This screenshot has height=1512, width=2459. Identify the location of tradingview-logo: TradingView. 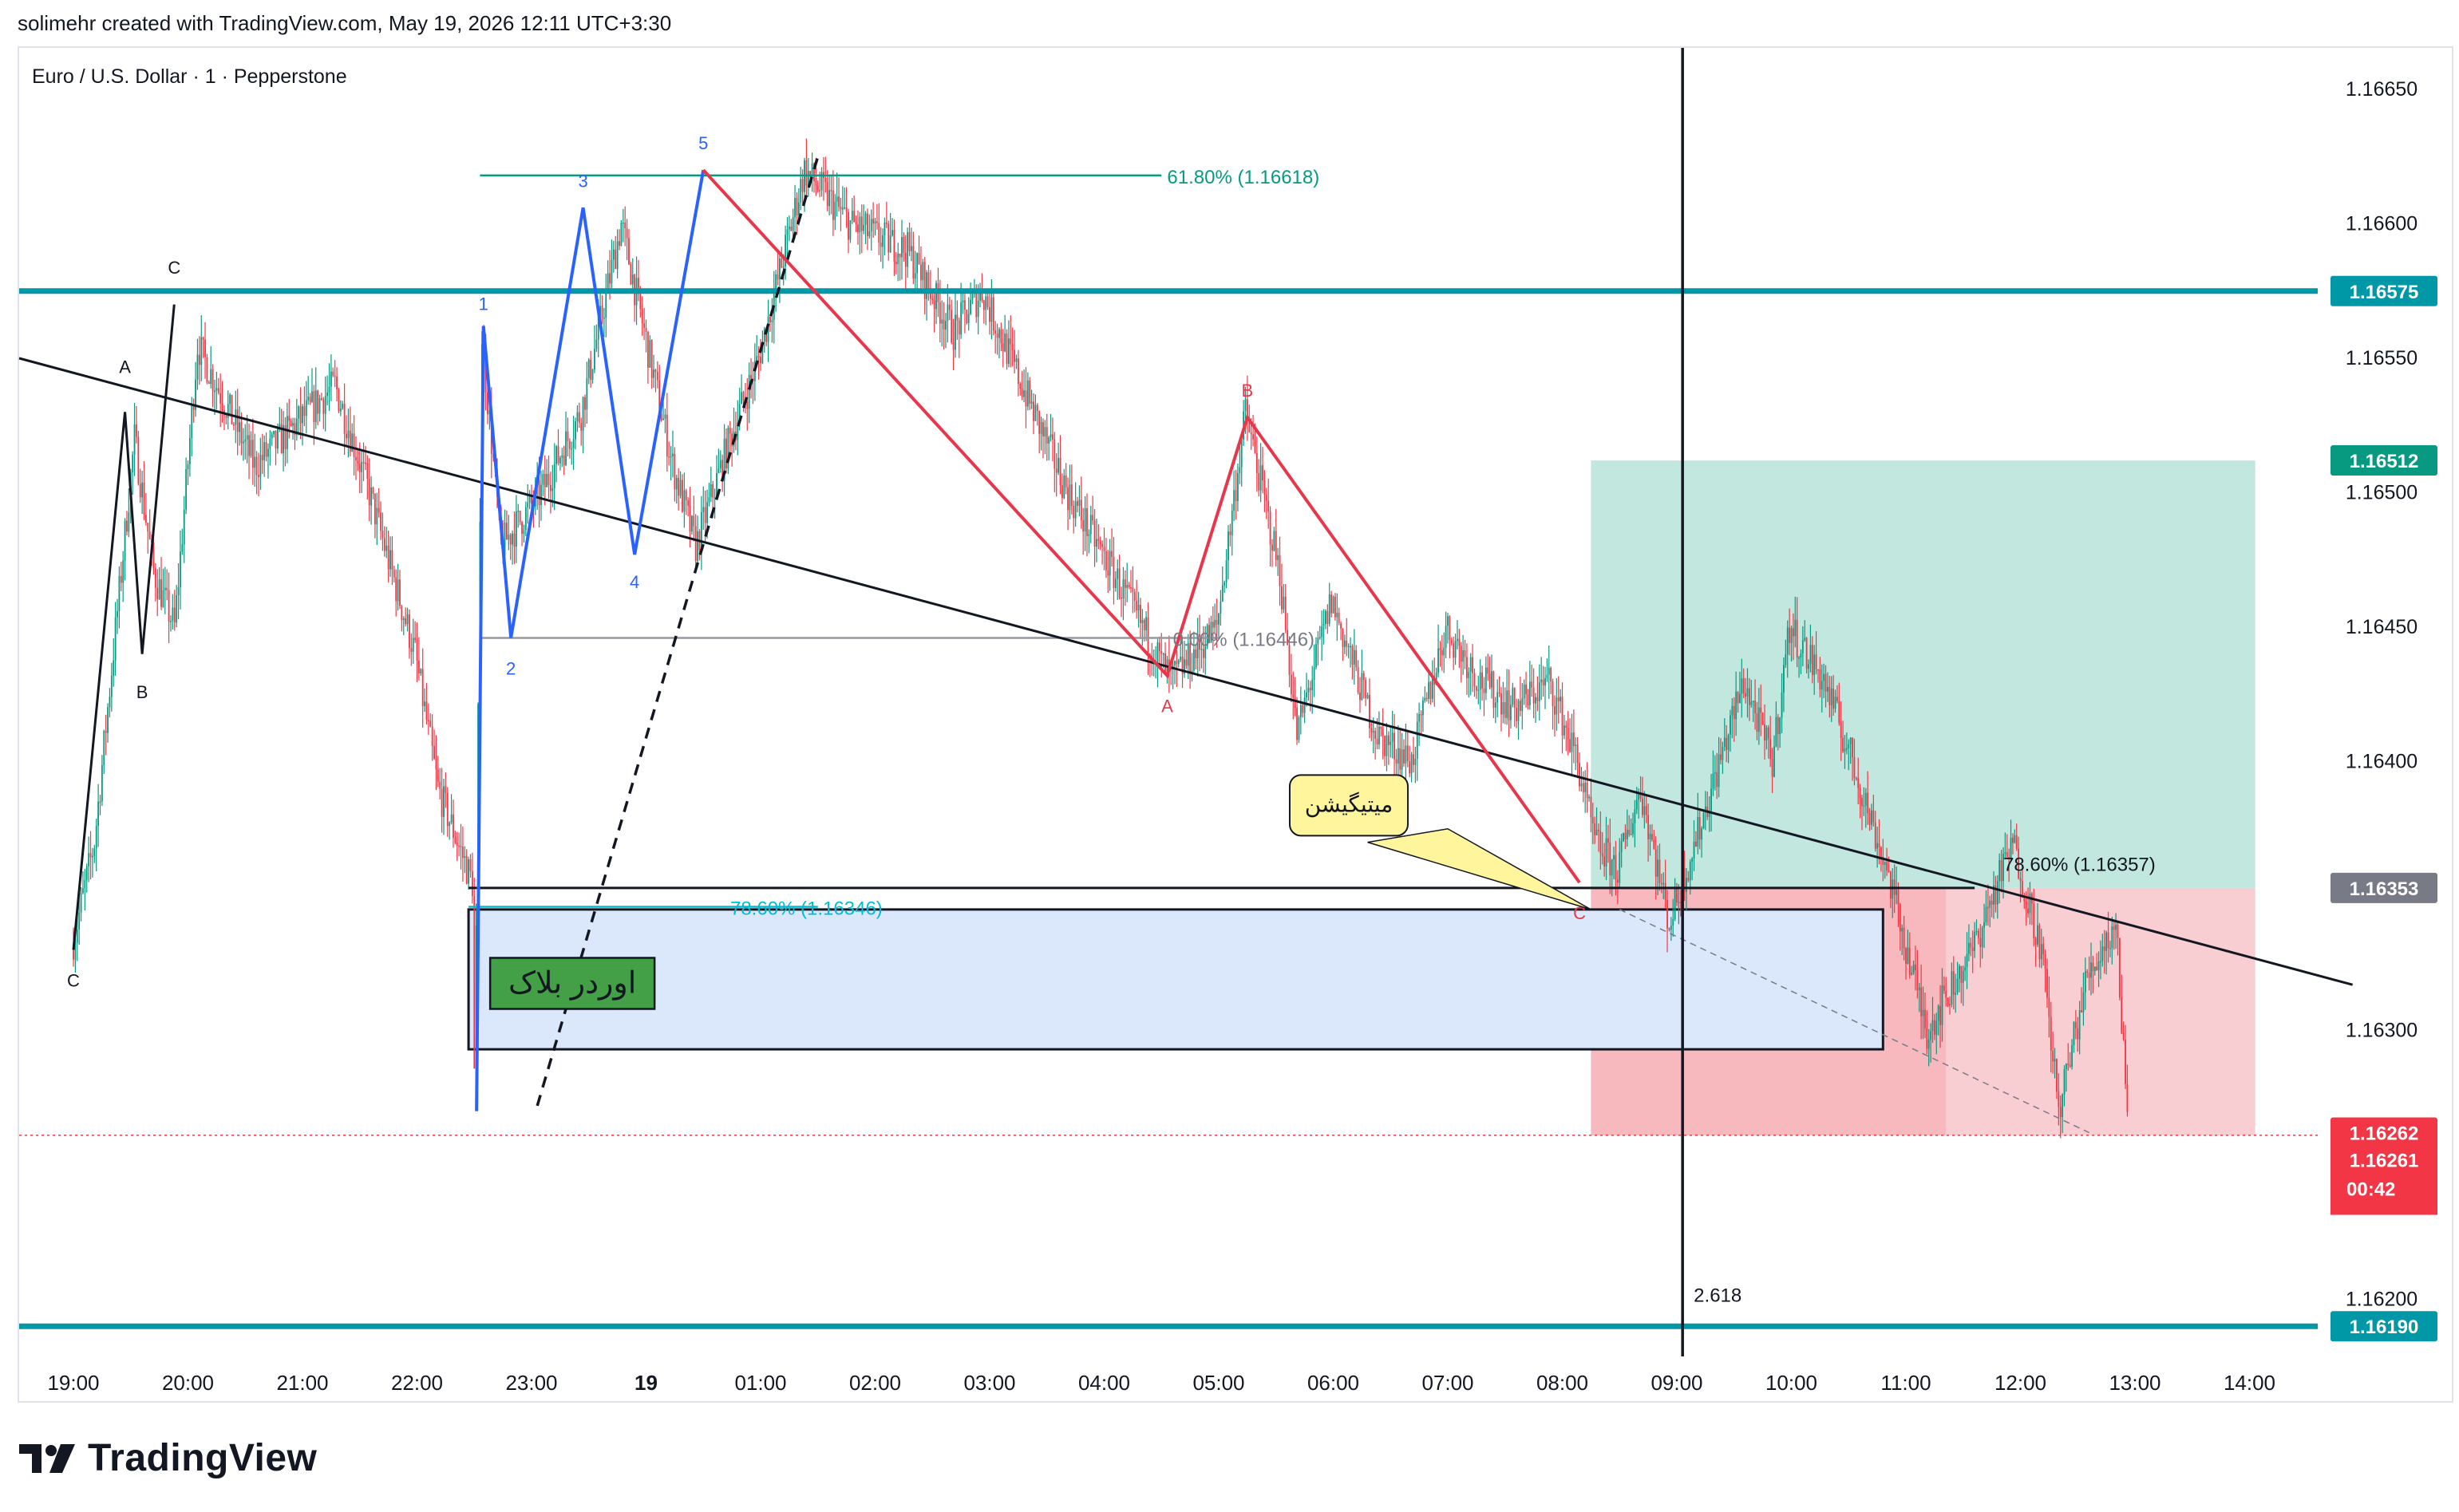
(168, 1458).